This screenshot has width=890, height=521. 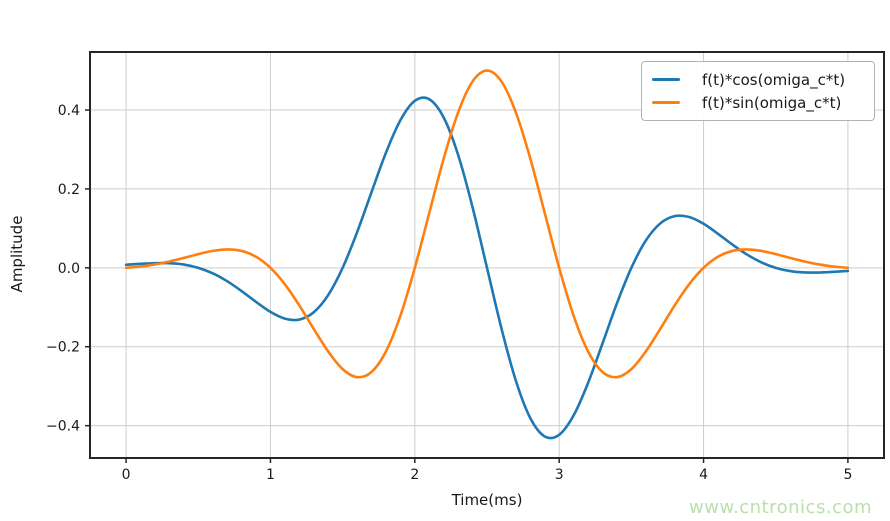 What do you see at coordinates (780, 507) in the screenshot?
I see `watermark: www.cntronics.com` at bounding box center [780, 507].